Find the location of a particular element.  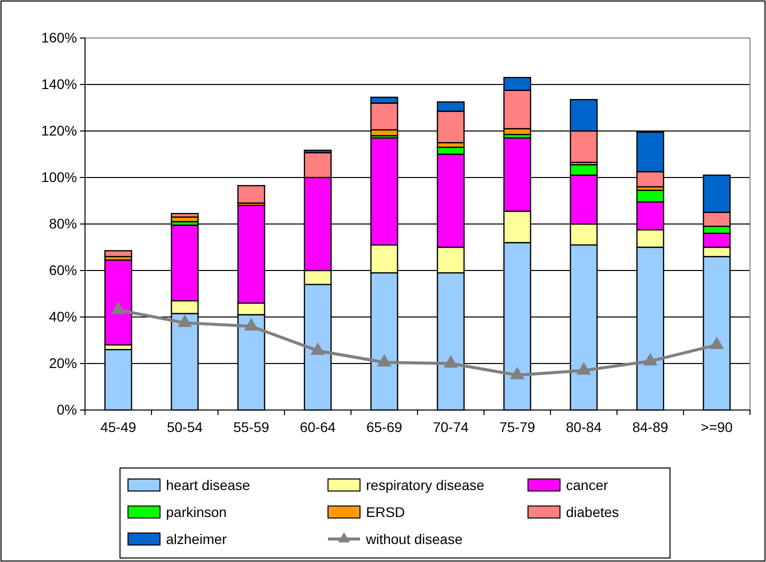

legend-label: heart disease is located at coordinates (208, 485).